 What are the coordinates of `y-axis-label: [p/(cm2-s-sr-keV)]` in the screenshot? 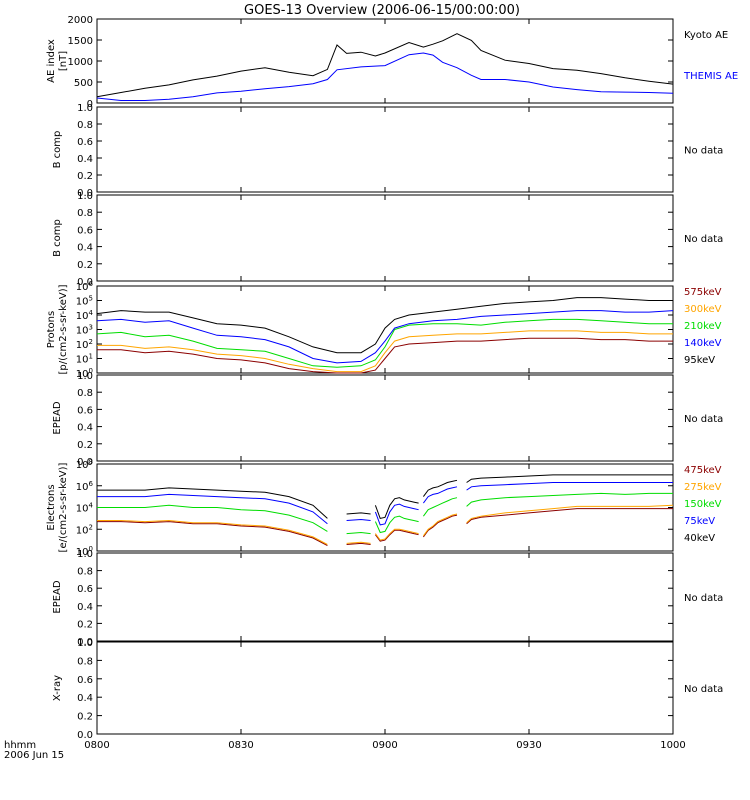 It's located at (63, 329).